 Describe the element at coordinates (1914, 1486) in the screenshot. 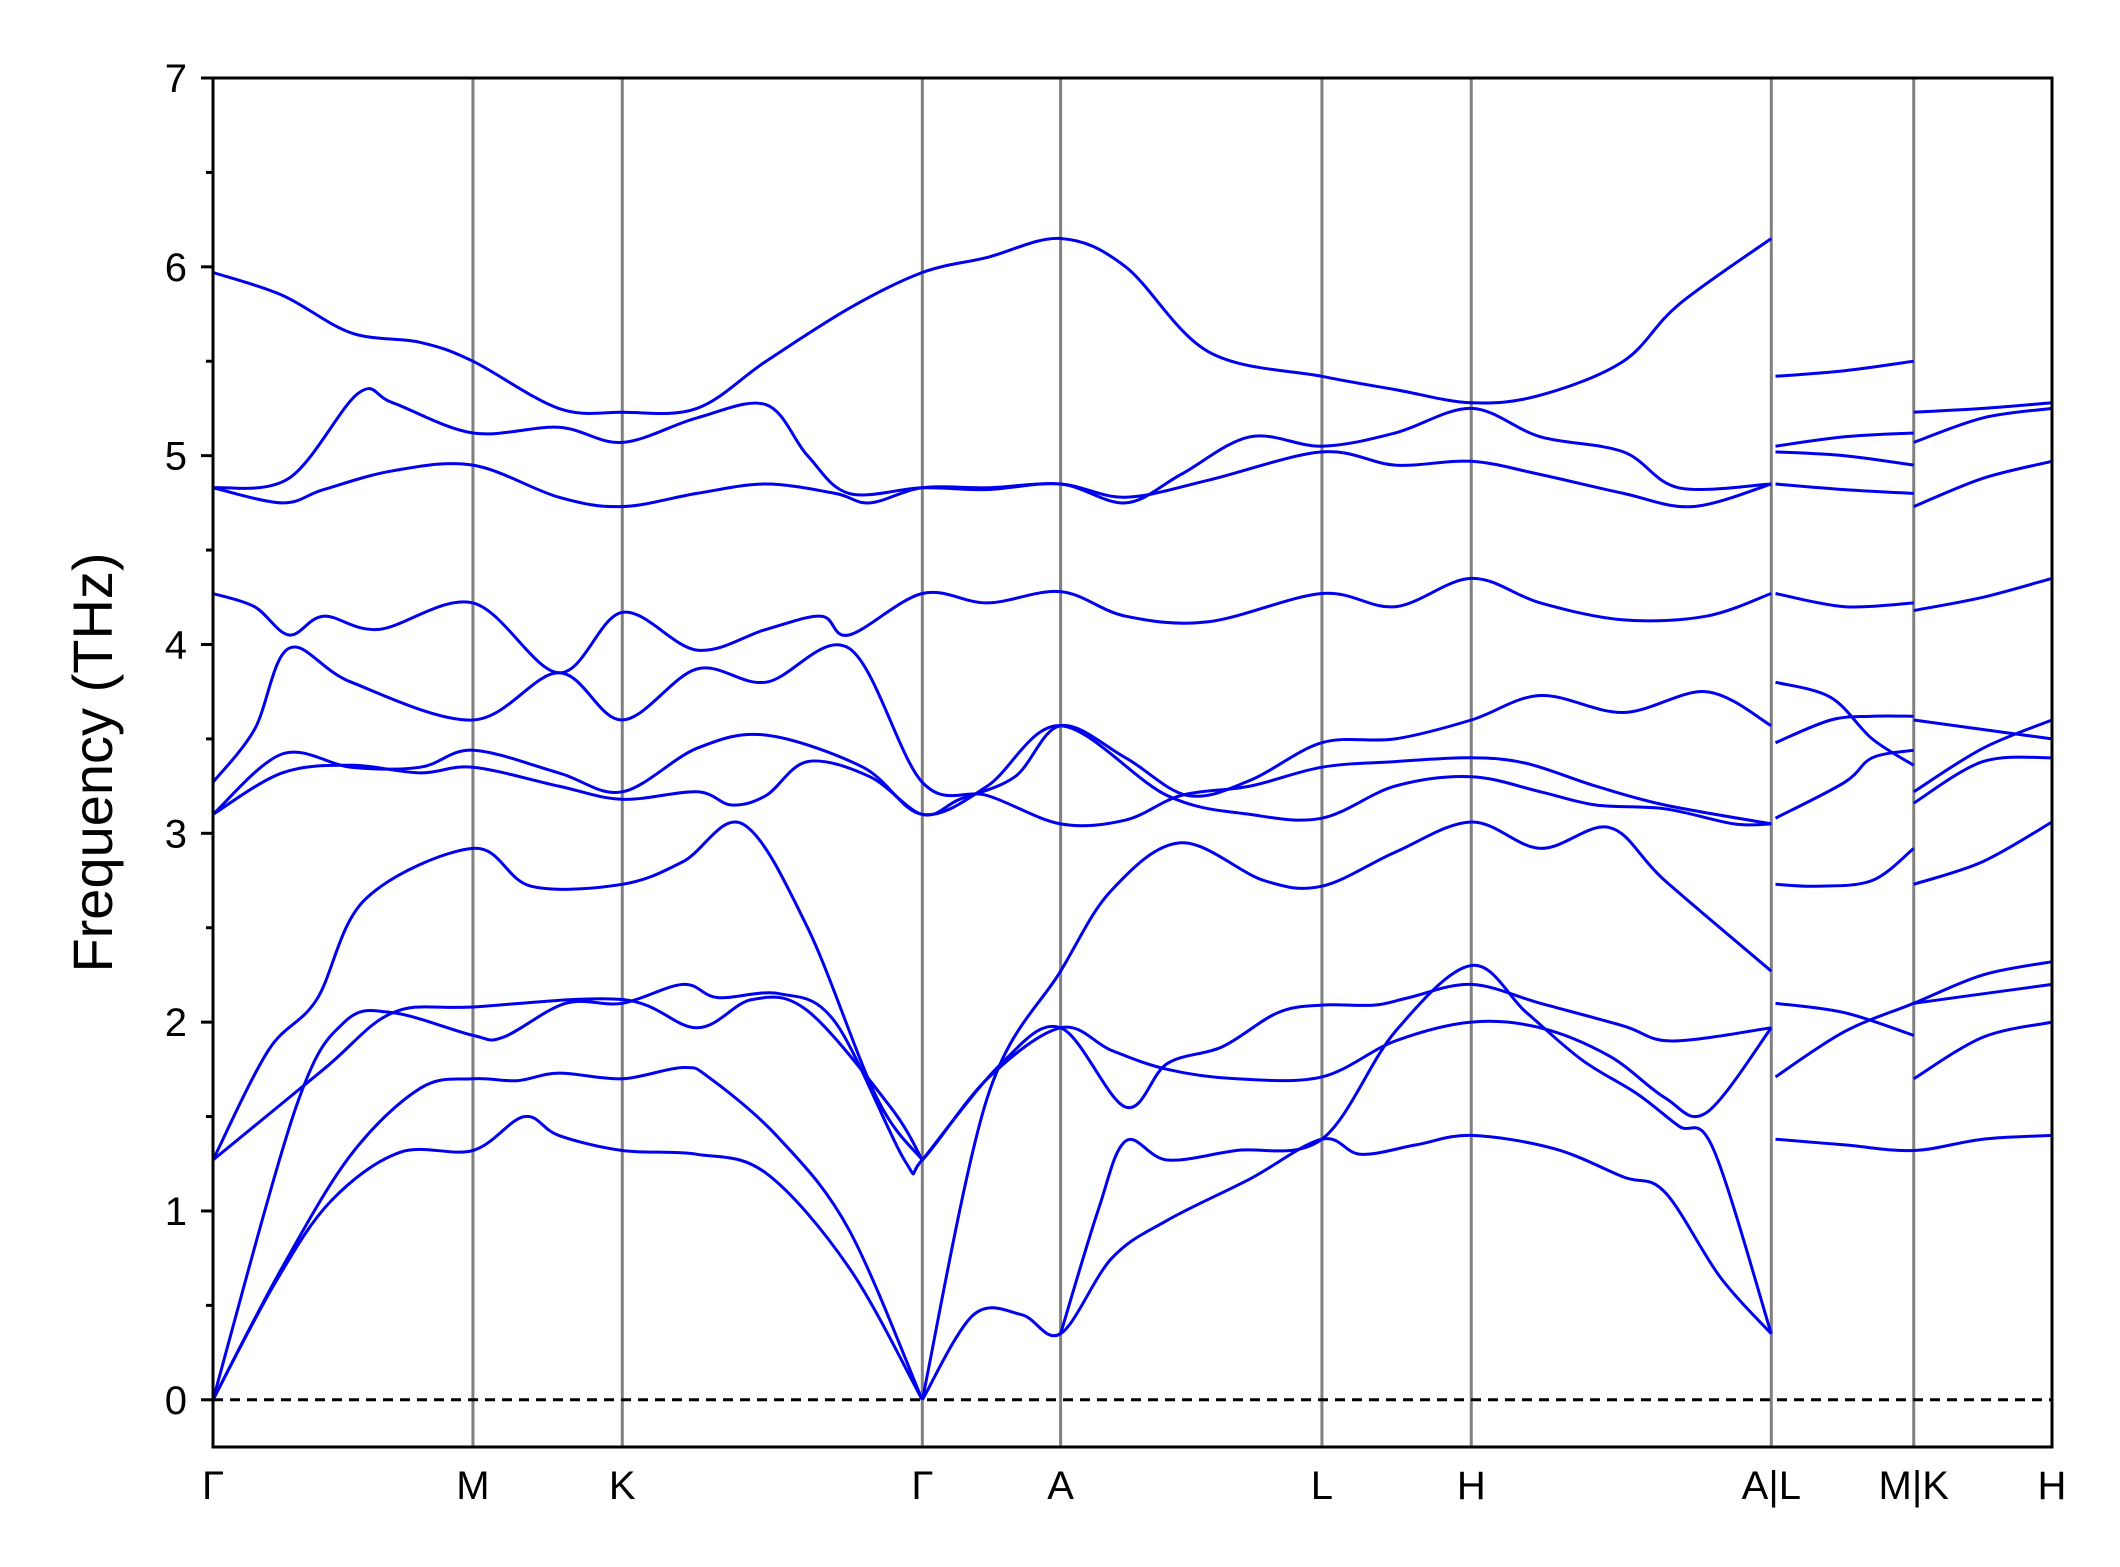

I see `x-tick-label: M|K` at that location.